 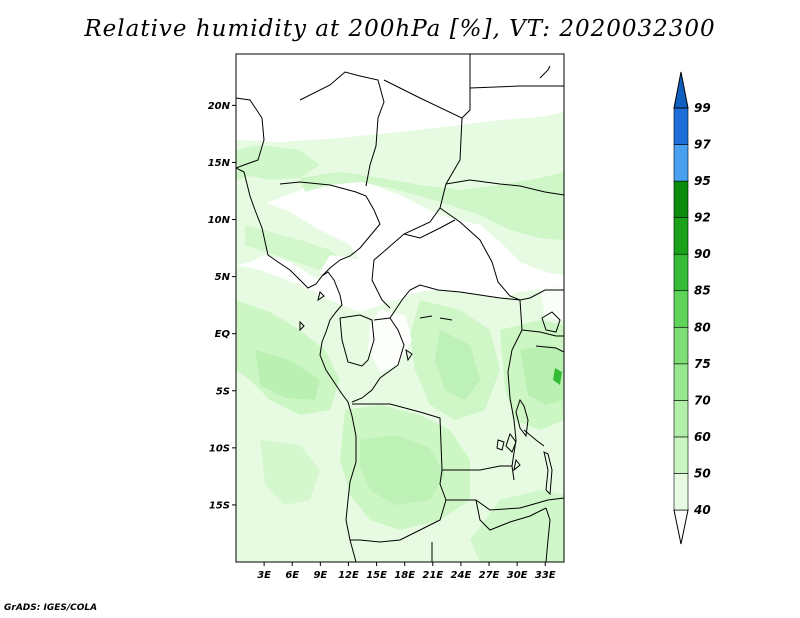 What do you see at coordinates (681, 90) in the screenshot?
I see `colorbar-high-arrow` at bounding box center [681, 90].